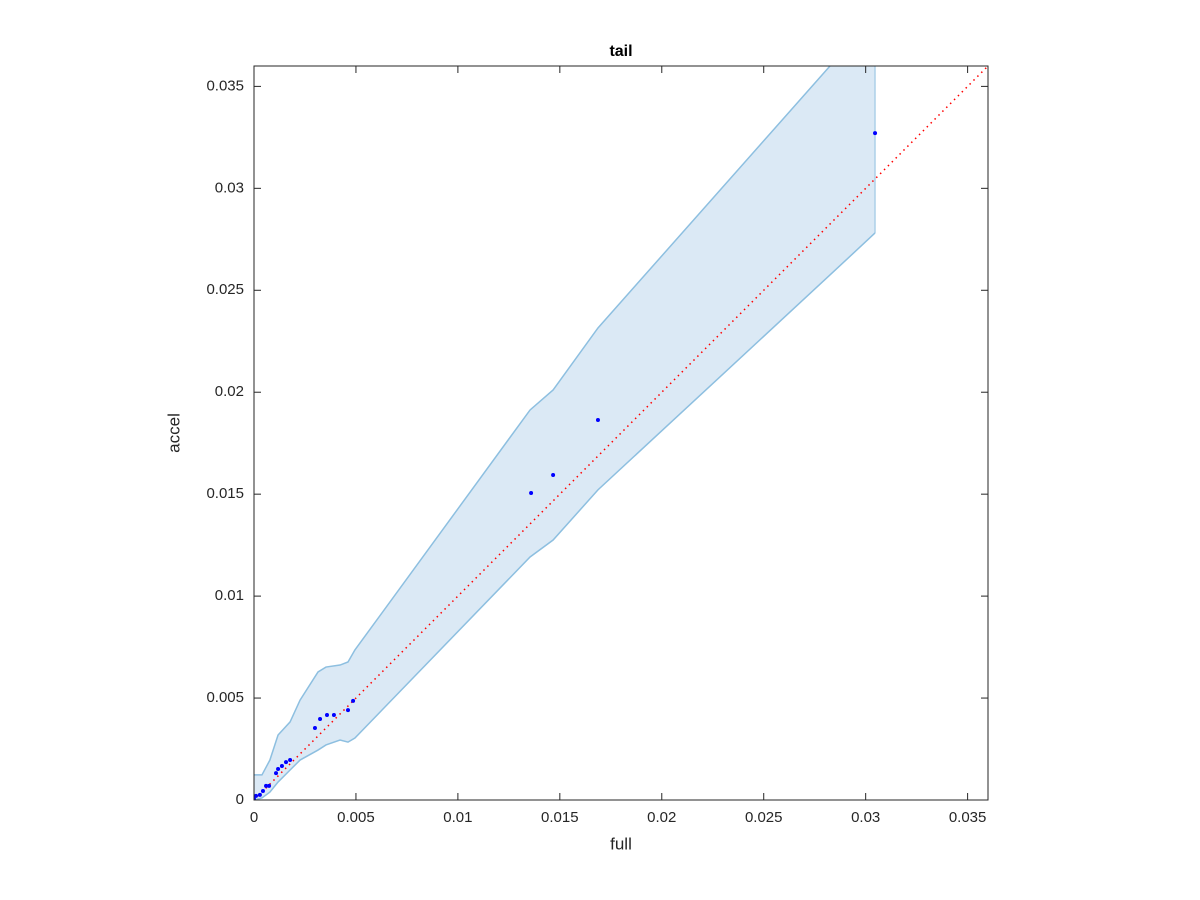  What do you see at coordinates (356, 817) in the screenshot?
I see `x-tick-label: 0.005` at bounding box center [356, 817].